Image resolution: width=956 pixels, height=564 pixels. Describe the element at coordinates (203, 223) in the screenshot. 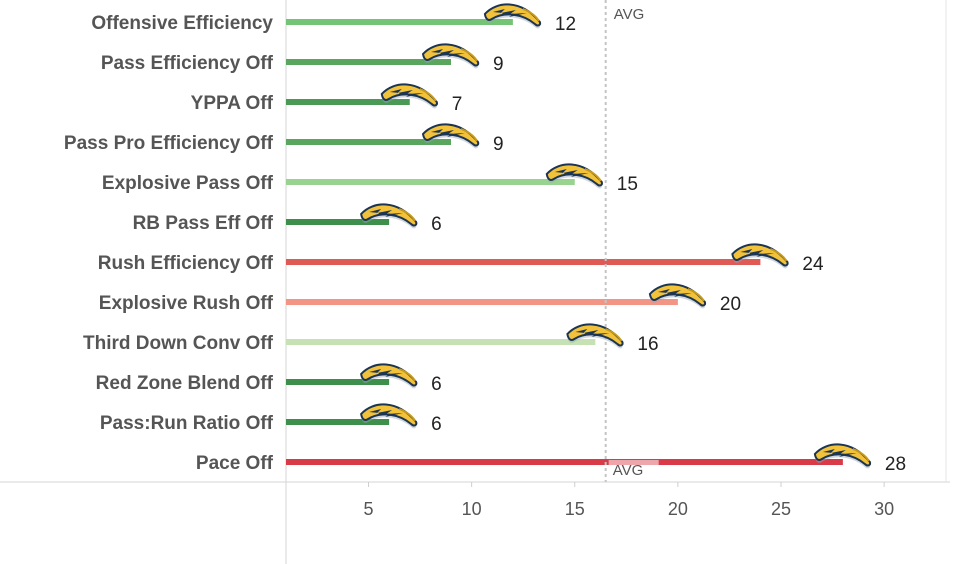

I see `category-label: RB Pass Eff Off` at that location.